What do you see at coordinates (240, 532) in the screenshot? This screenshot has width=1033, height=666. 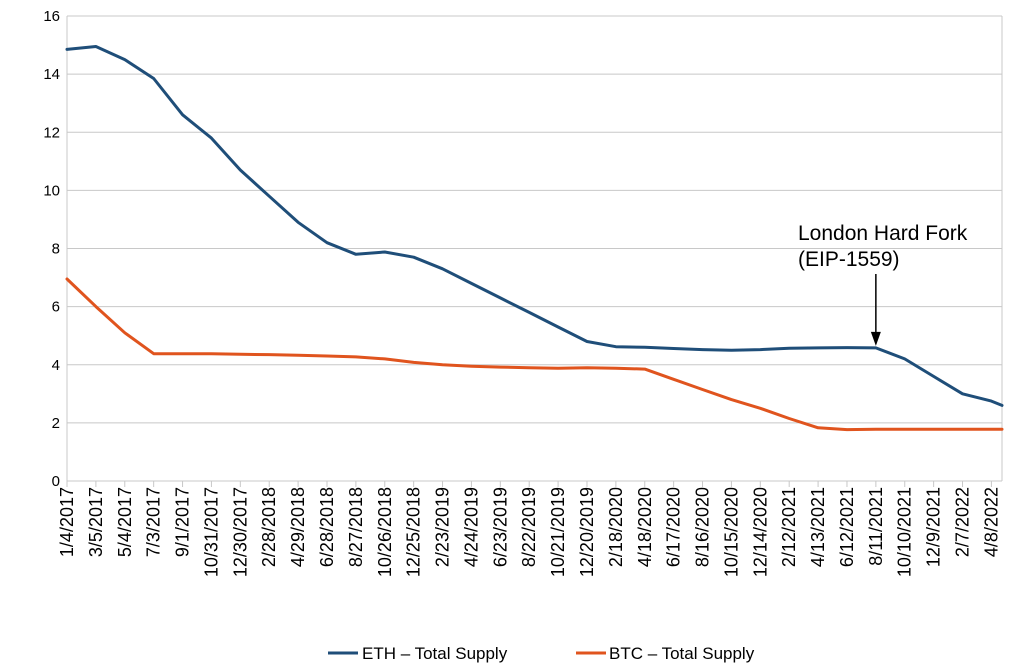 I see `x-tick-label: 12/30/2017` at bounding box center [240, 532].